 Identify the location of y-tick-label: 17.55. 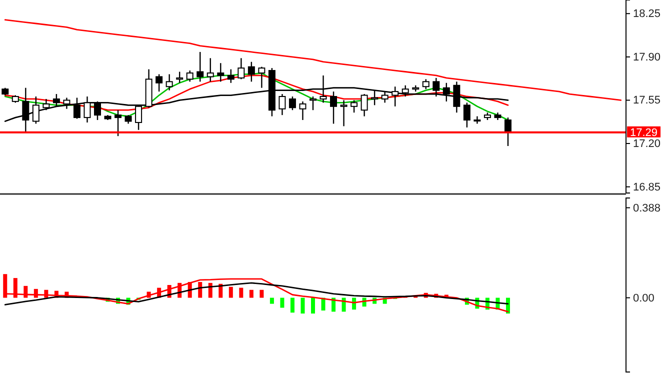
(647, 100).